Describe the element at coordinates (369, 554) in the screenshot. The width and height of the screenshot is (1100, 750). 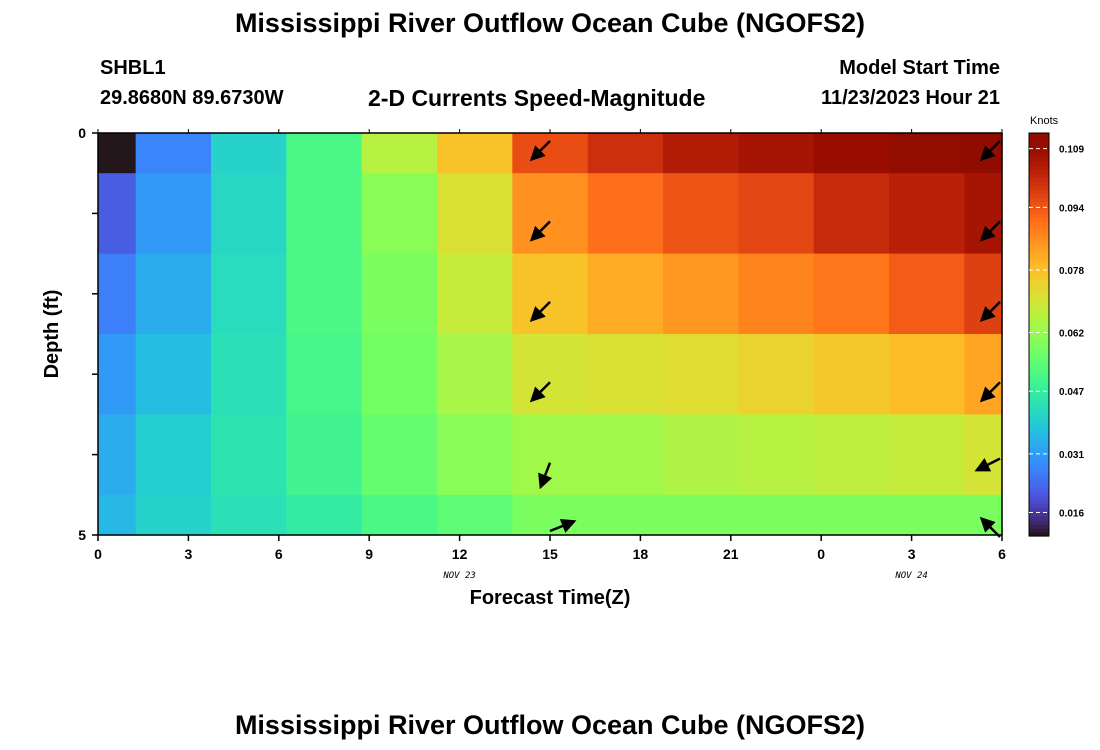
I see `x-tick-label: 9` at that location.